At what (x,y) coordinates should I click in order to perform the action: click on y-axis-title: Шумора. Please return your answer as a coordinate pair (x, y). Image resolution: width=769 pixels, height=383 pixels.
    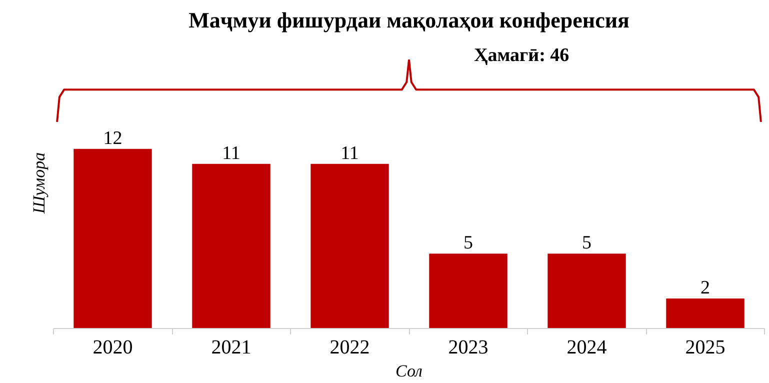
    Looking at the image, I should click on (39, 183).